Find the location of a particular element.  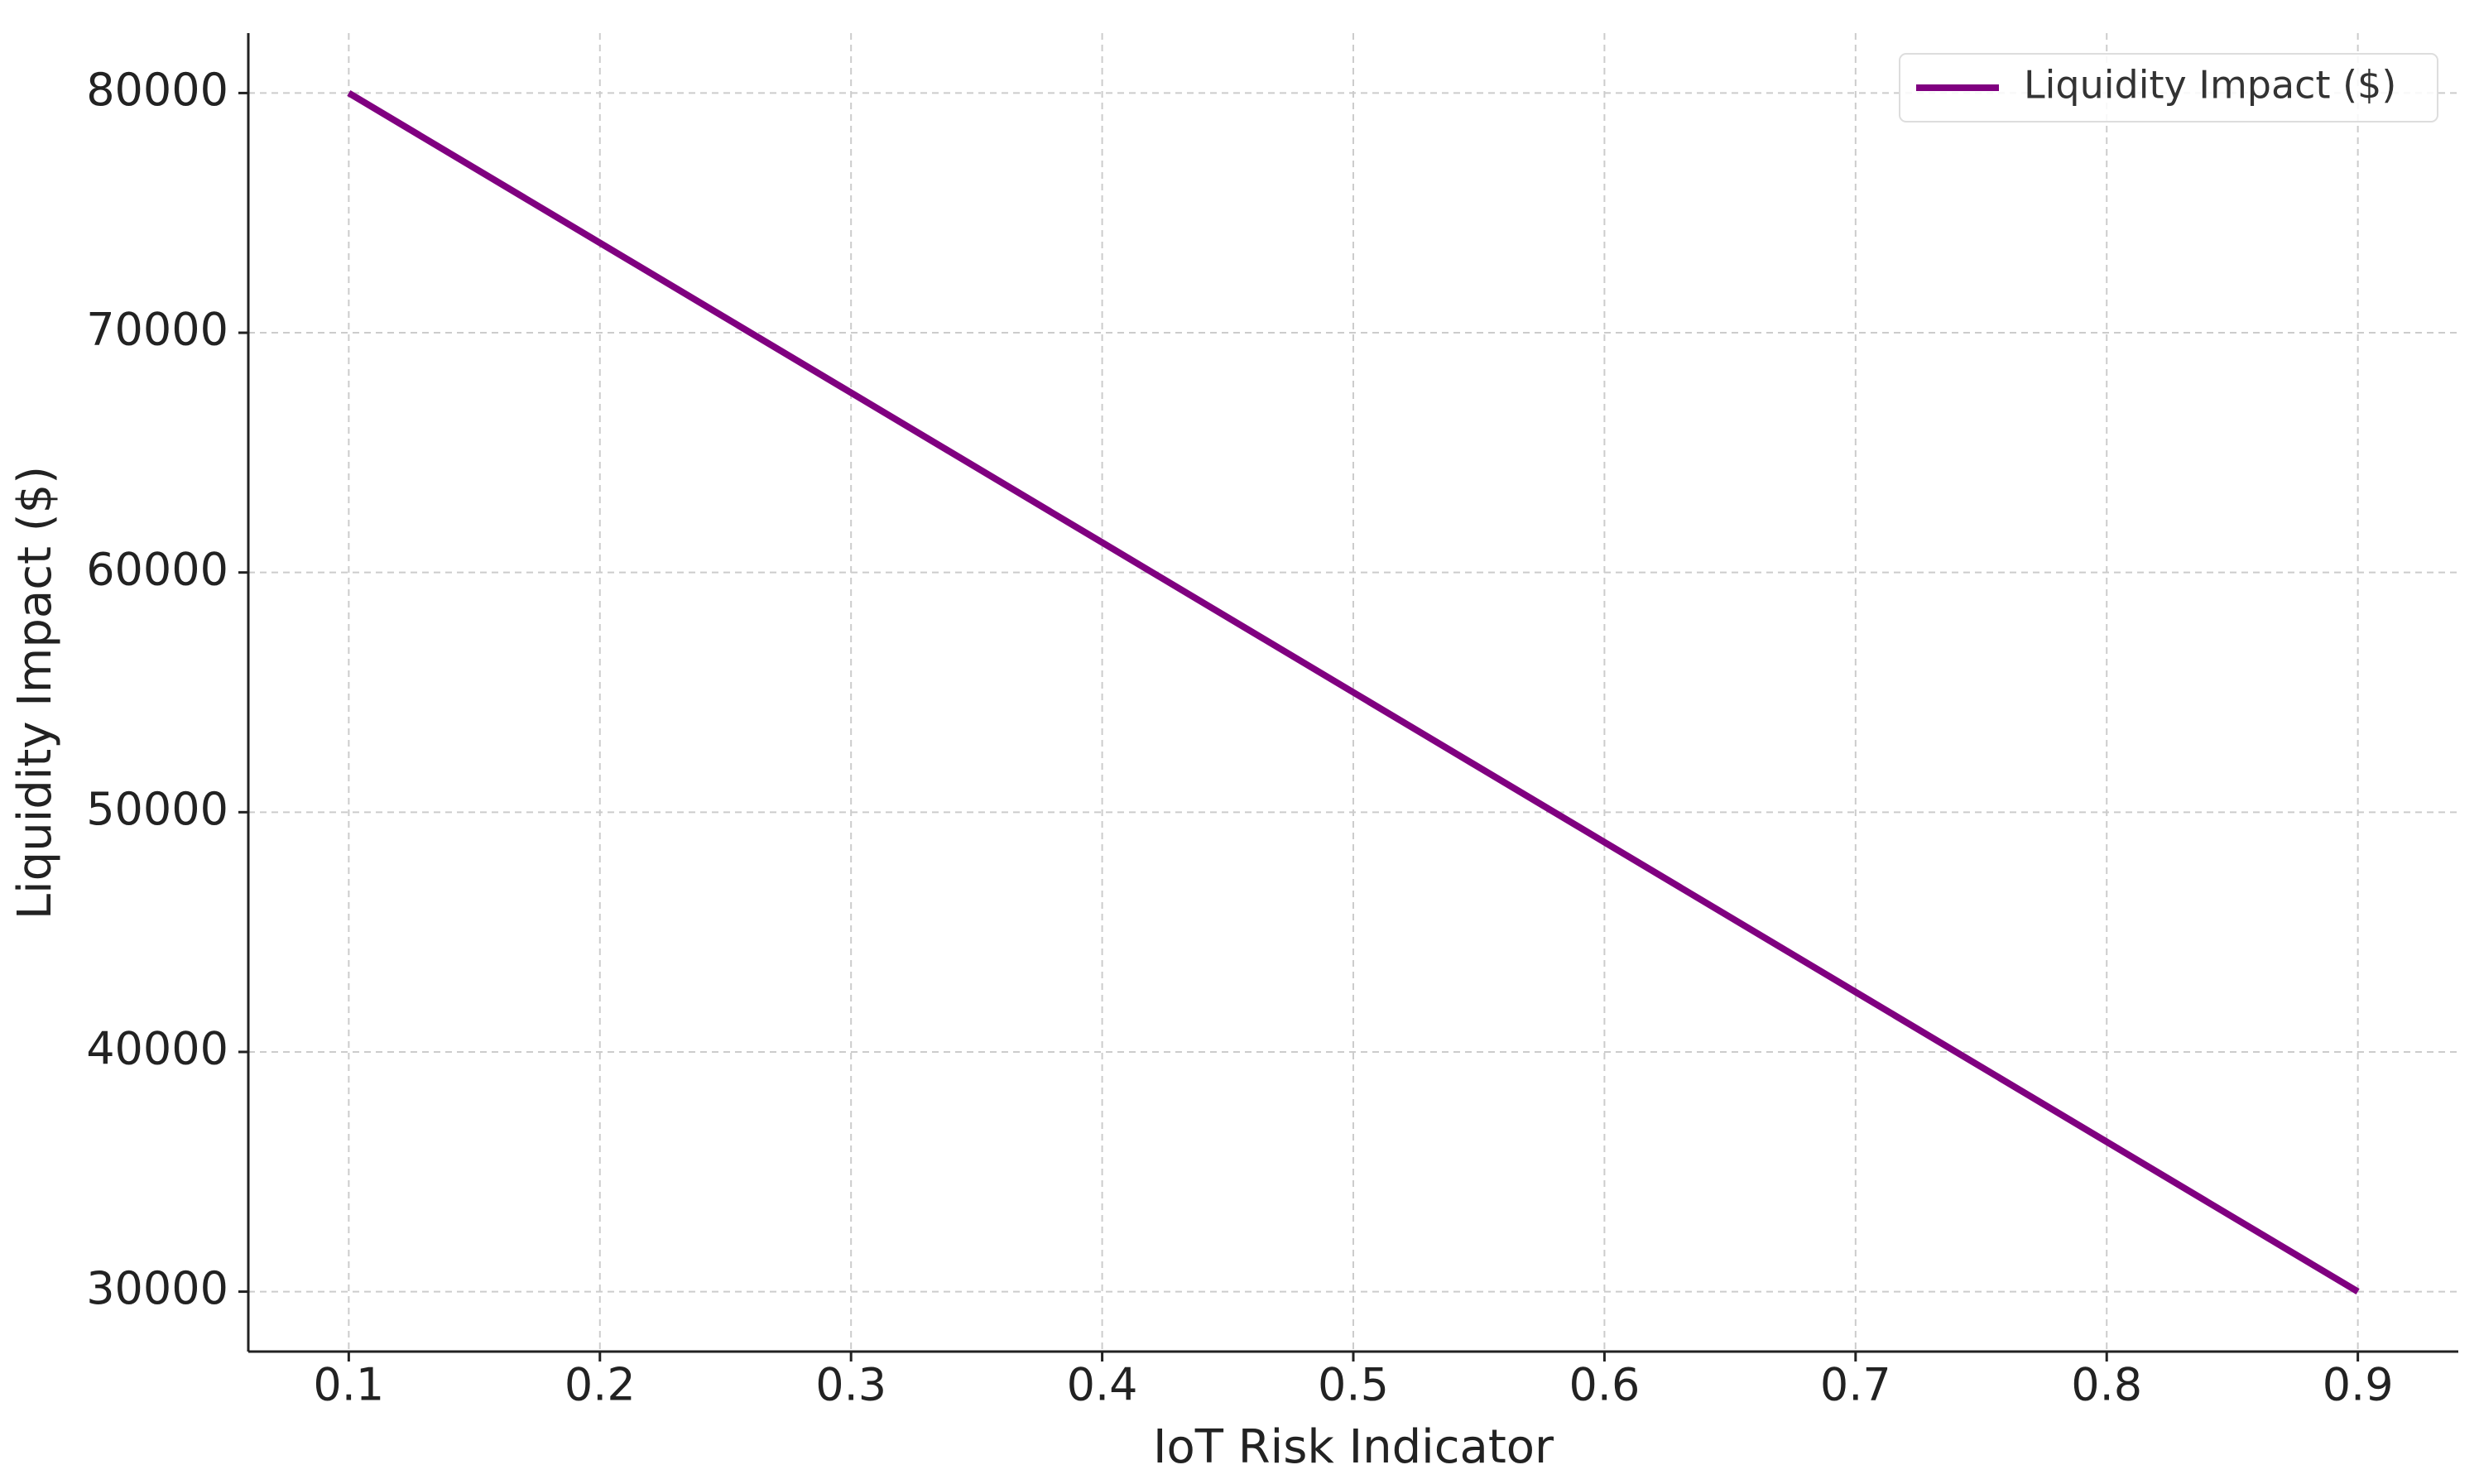

y-tick-label: 30000 is located at coordinates (157, 1288).